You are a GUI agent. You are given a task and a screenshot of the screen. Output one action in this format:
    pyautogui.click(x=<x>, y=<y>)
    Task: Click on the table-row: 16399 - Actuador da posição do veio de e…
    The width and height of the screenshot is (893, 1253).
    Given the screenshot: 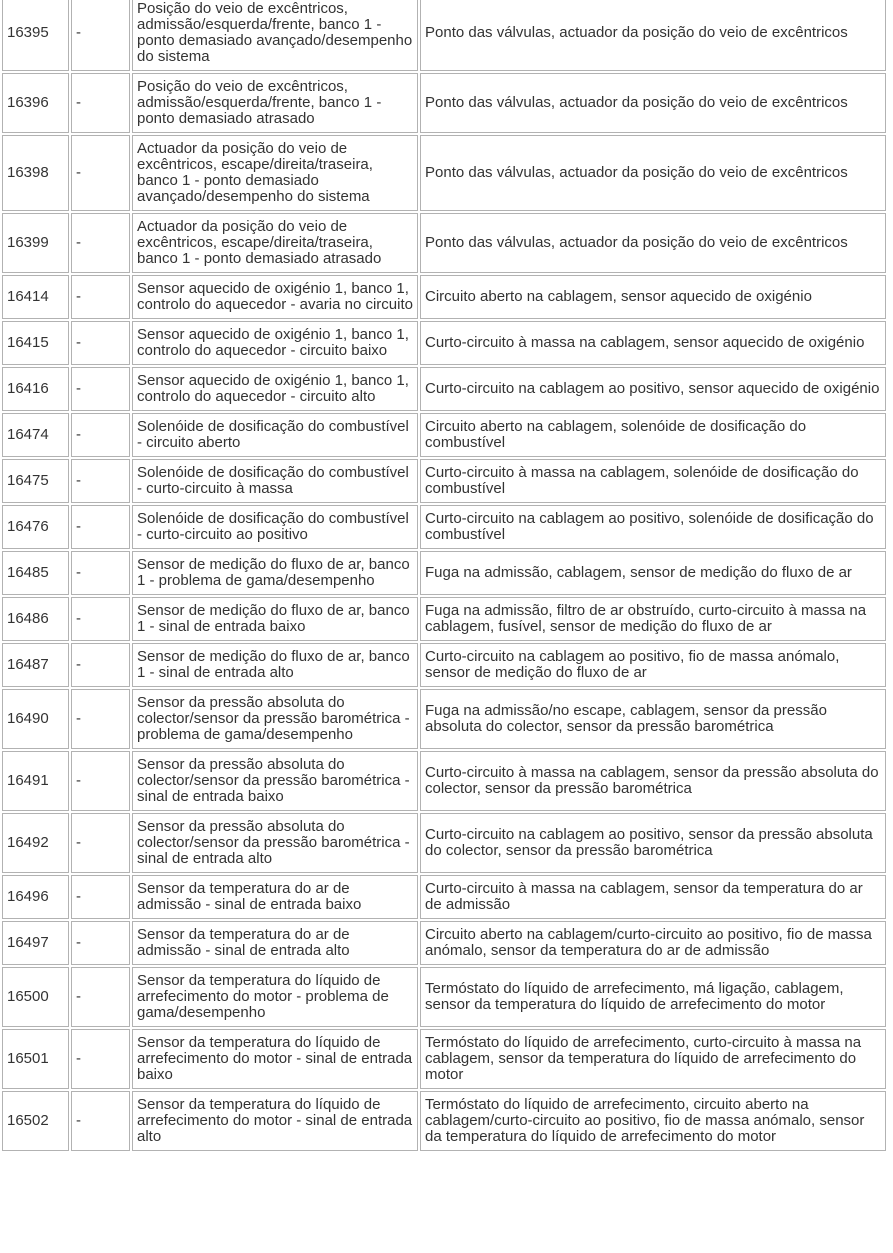 What is the action you would take?
    pyautogui.click(x=444, y=243)
    